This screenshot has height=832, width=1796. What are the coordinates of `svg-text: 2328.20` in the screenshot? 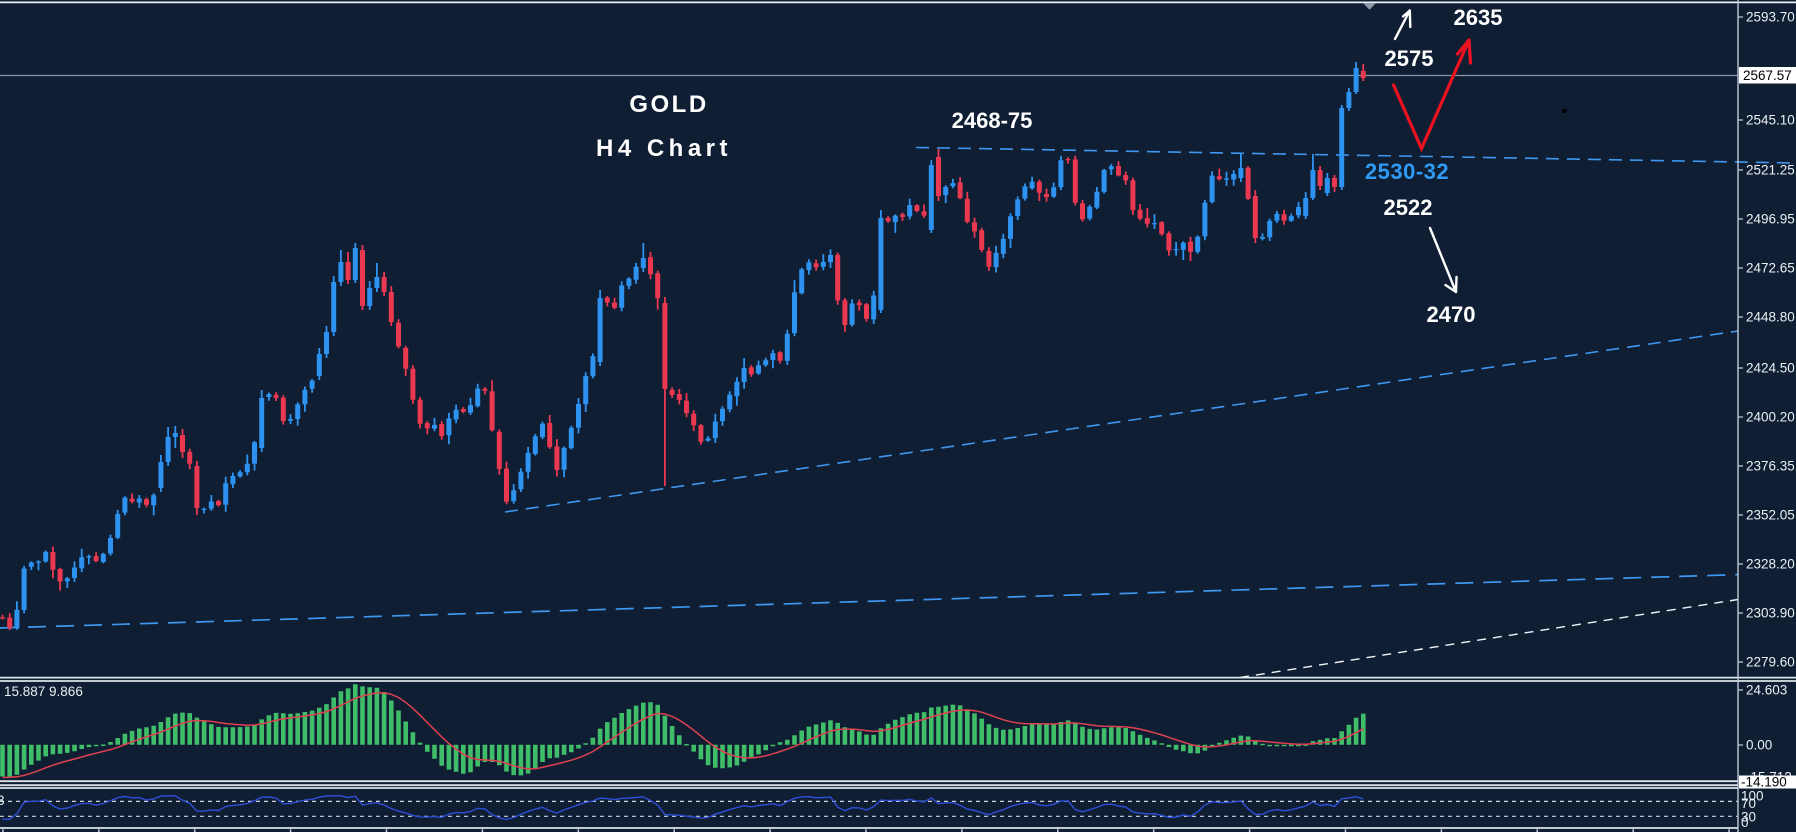 It's located at (1770, 564).